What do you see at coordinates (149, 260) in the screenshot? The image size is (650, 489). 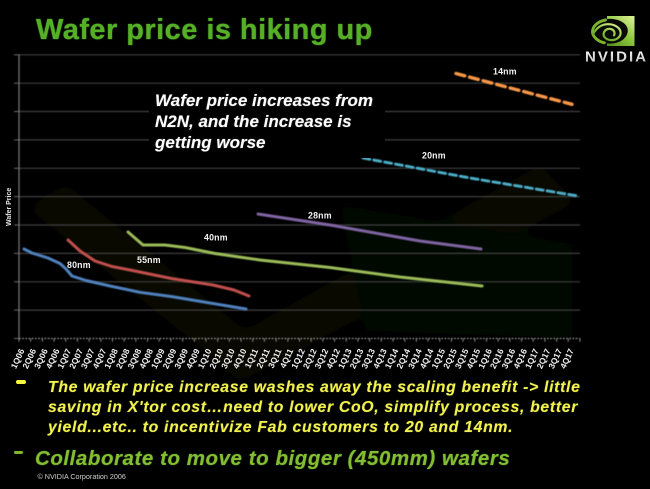 I see `svg-text: 55nm` at bounding box center [149, 260].